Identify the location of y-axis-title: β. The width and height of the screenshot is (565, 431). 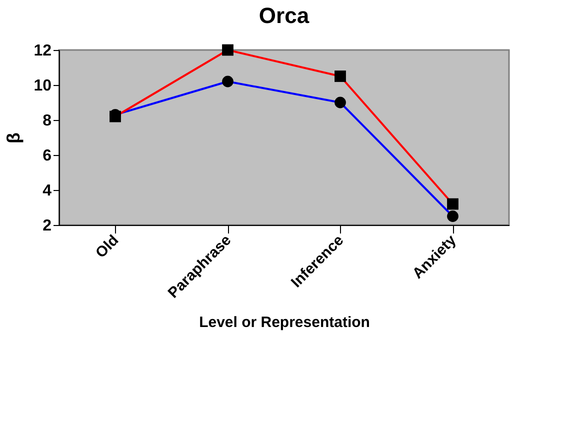
(14, 138).